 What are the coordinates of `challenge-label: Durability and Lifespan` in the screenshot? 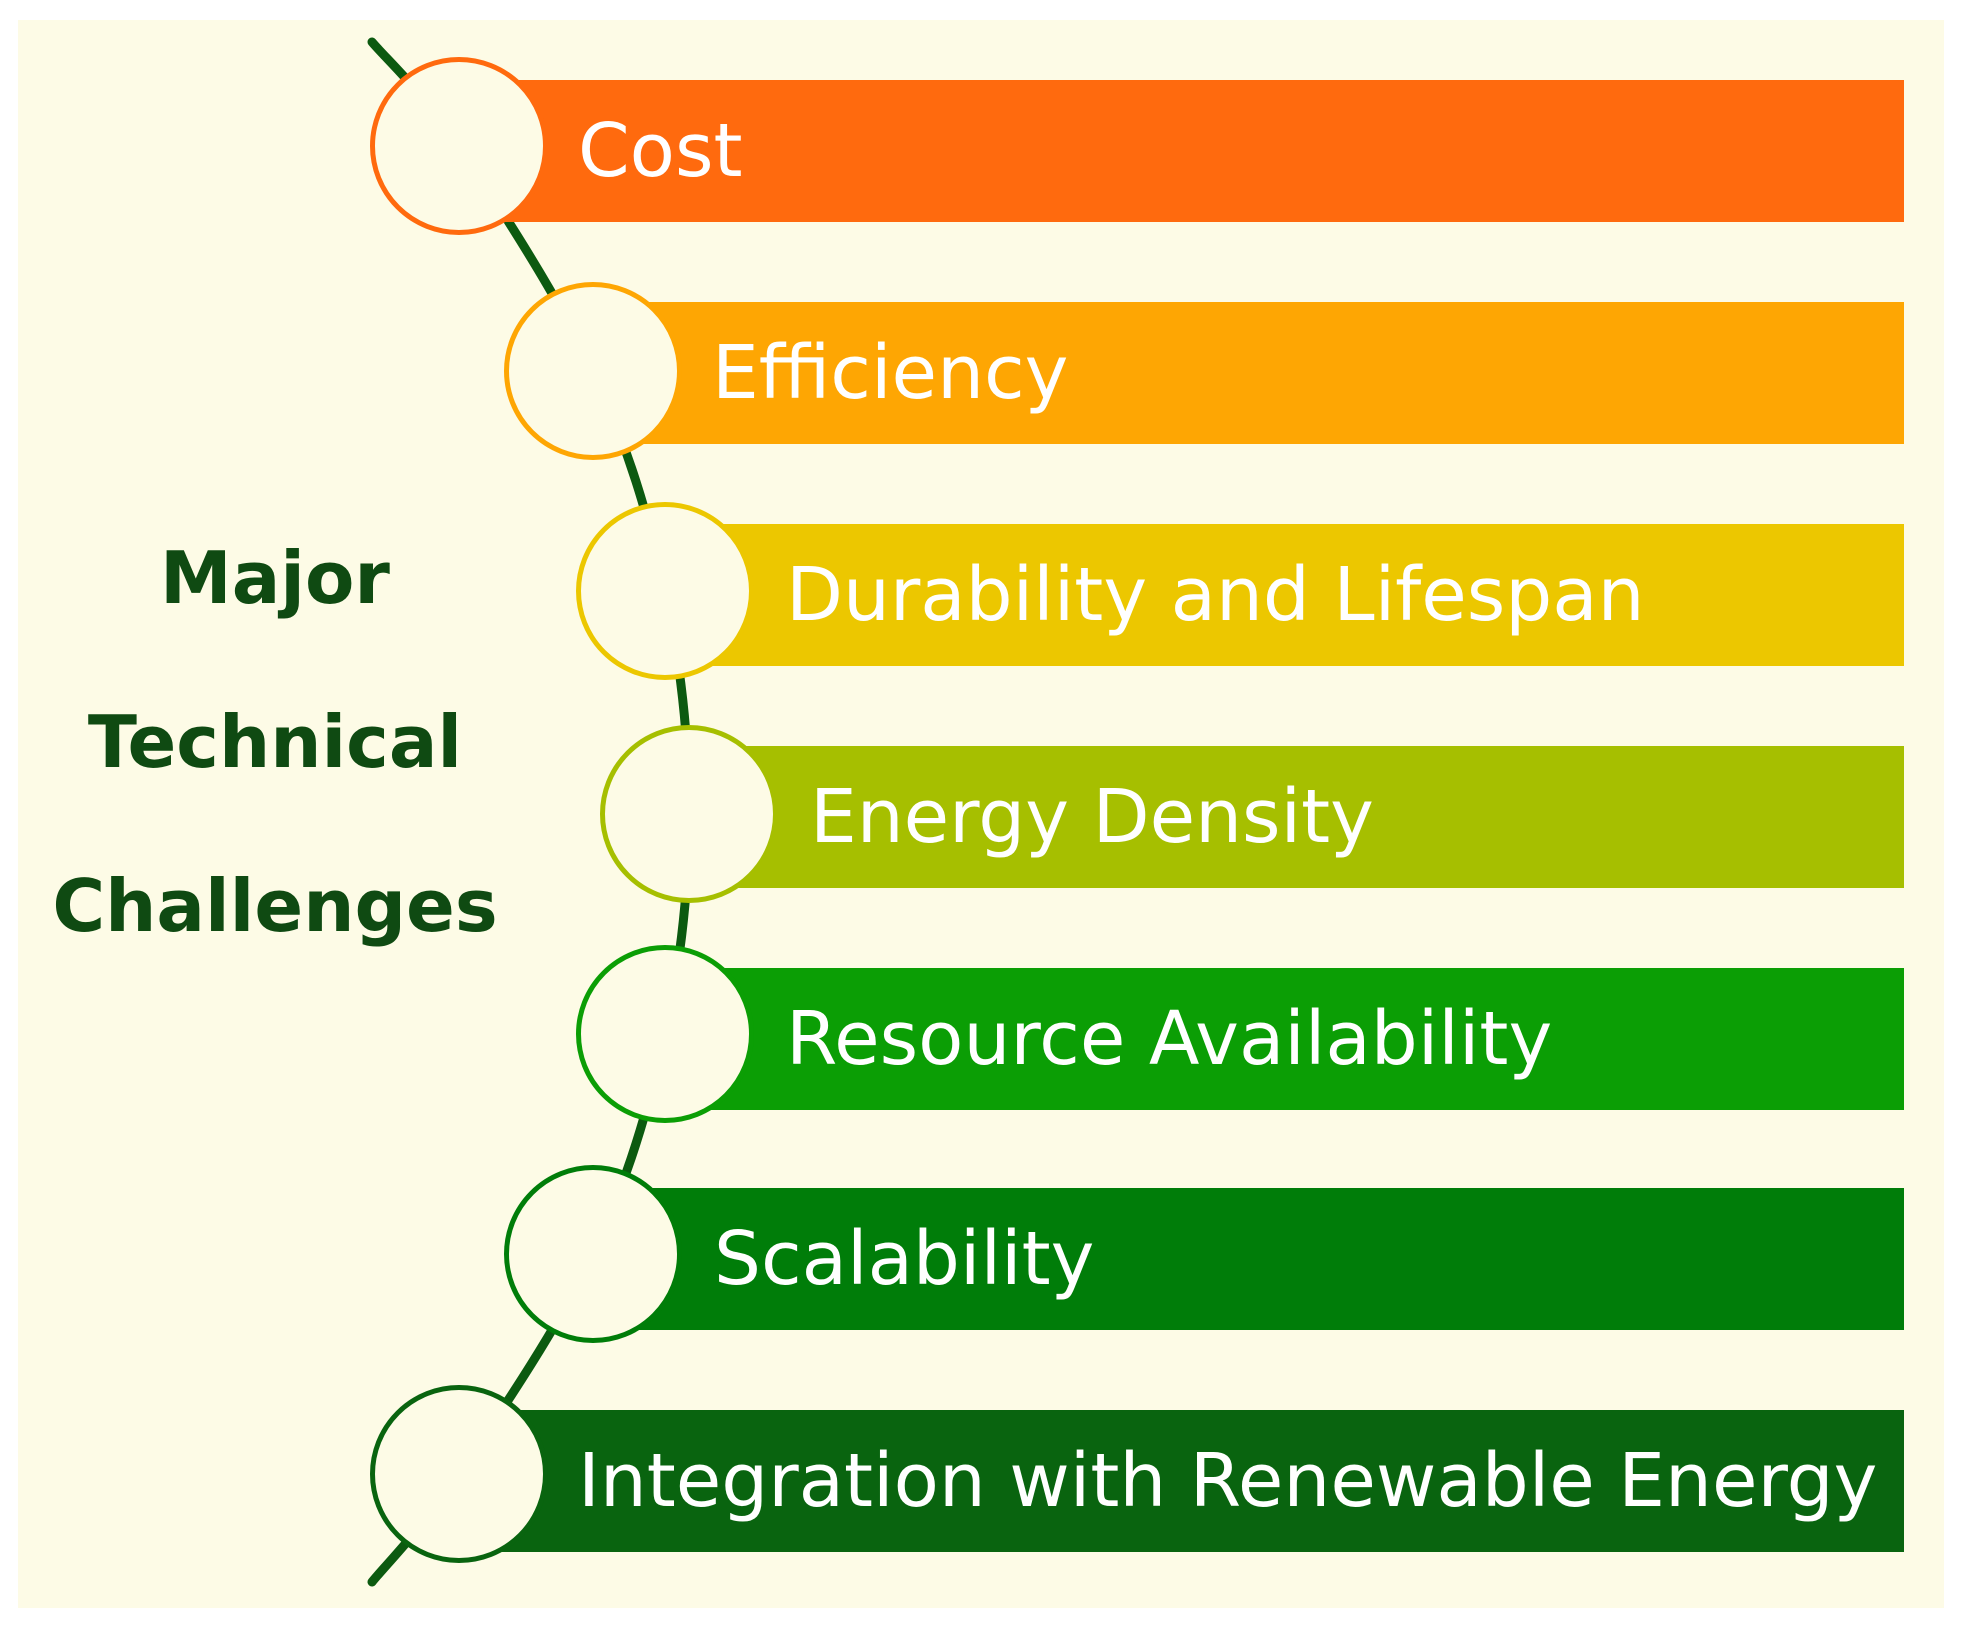 It's located at (1215, 595).